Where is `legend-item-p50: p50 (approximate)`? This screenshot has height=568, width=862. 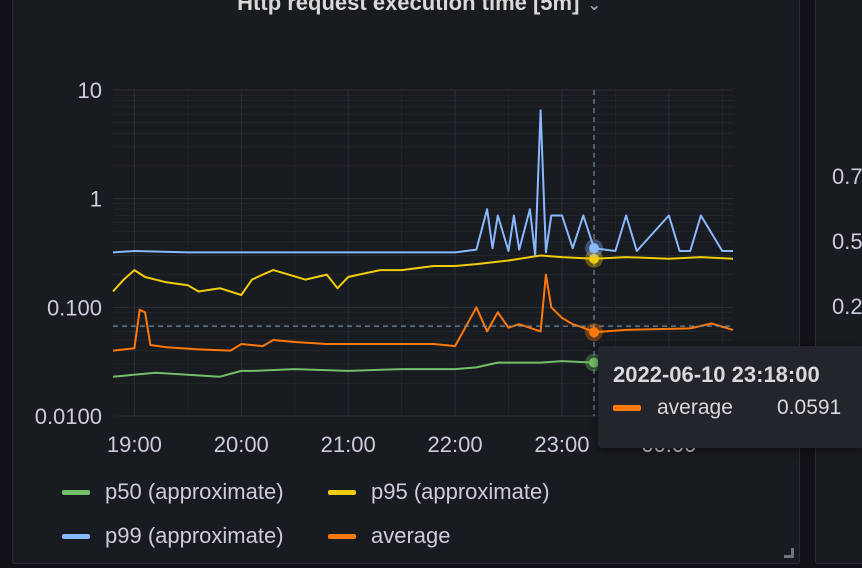
legend-item-p50: p50 (approximate) is located at coordinates (195, 492).